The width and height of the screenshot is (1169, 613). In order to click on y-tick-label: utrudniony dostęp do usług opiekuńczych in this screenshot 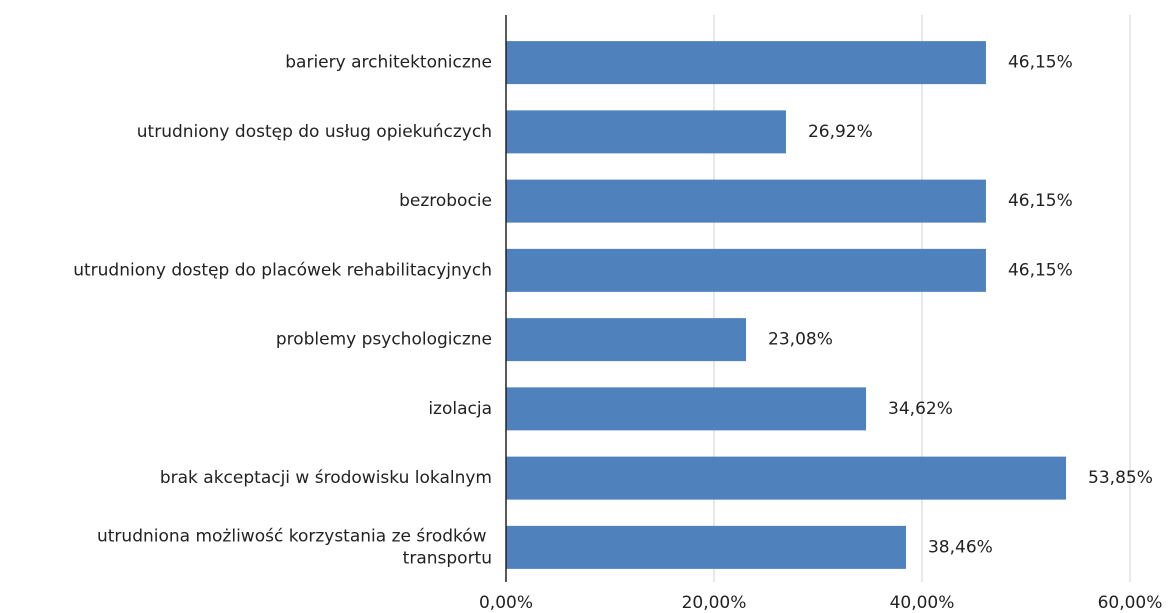, I will do `click(314, 132)`.